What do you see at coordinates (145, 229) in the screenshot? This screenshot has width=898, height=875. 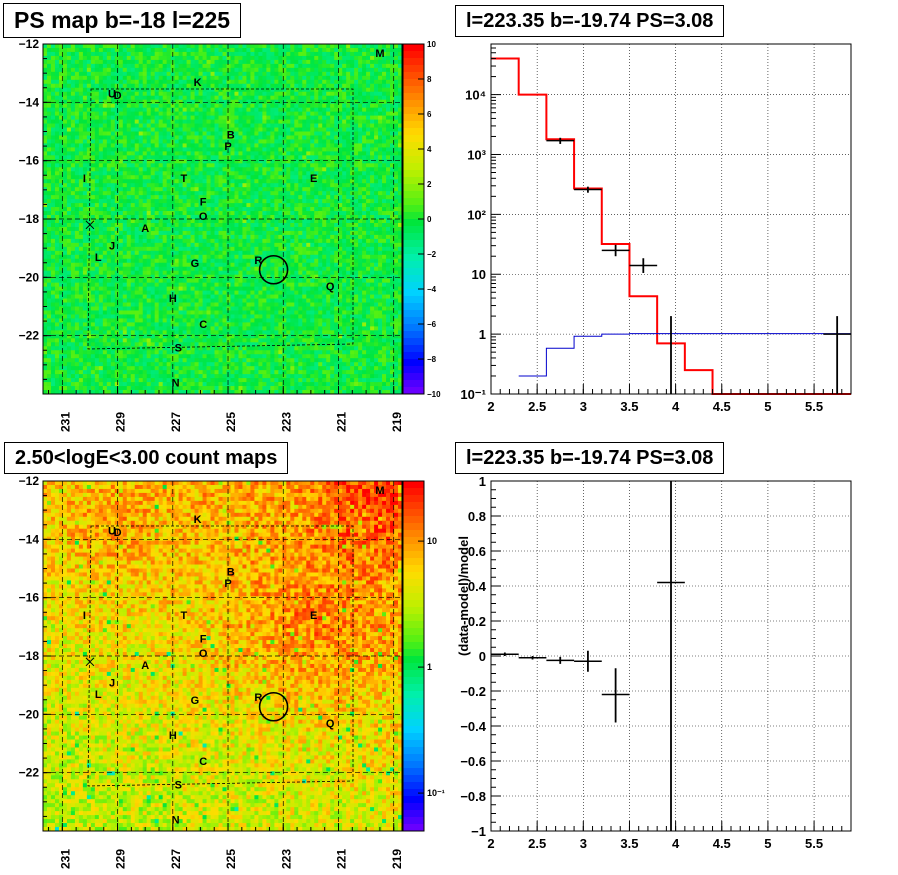 I see `source-label-A: A` at bounding box center [145, 229].